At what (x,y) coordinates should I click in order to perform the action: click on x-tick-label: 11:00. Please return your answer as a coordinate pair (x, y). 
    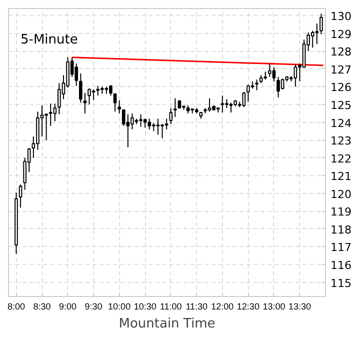
    Looking at the image, I should click on (171, 307).